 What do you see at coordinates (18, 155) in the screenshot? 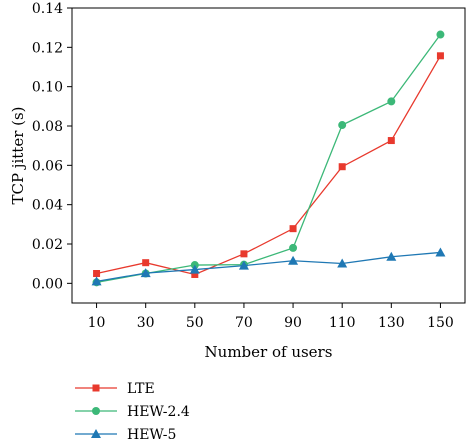
I see `y-axis-label: TCP jitter (s)` at bounding box center [18, 155].